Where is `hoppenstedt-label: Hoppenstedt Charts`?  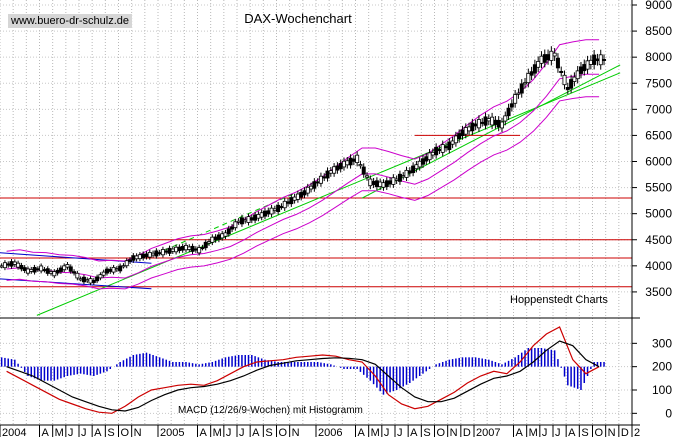 hoppenstedt-label: Hoppenstedt Charts is located at coordinates (559, 300).